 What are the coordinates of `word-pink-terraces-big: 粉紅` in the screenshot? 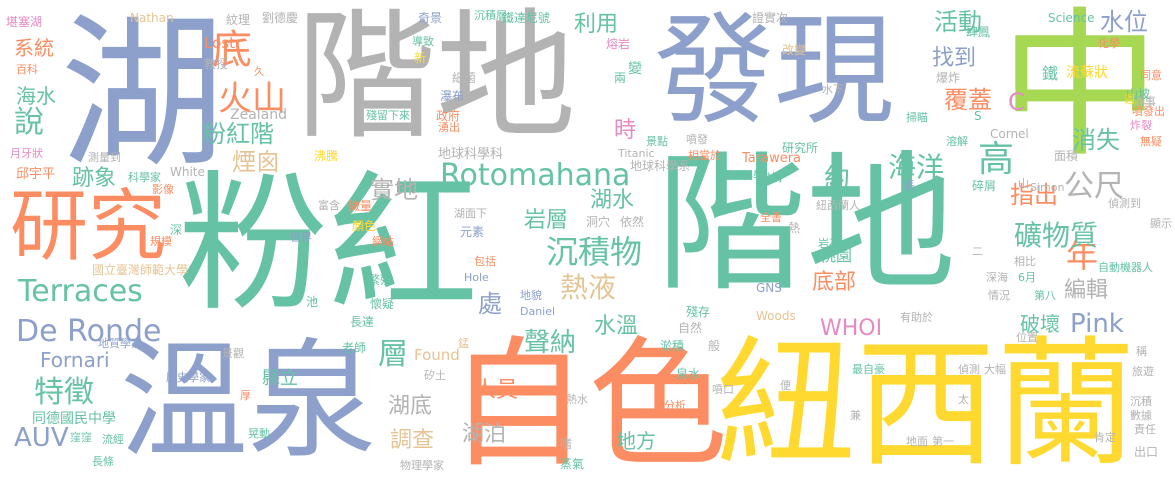 It's located at (328, 245).